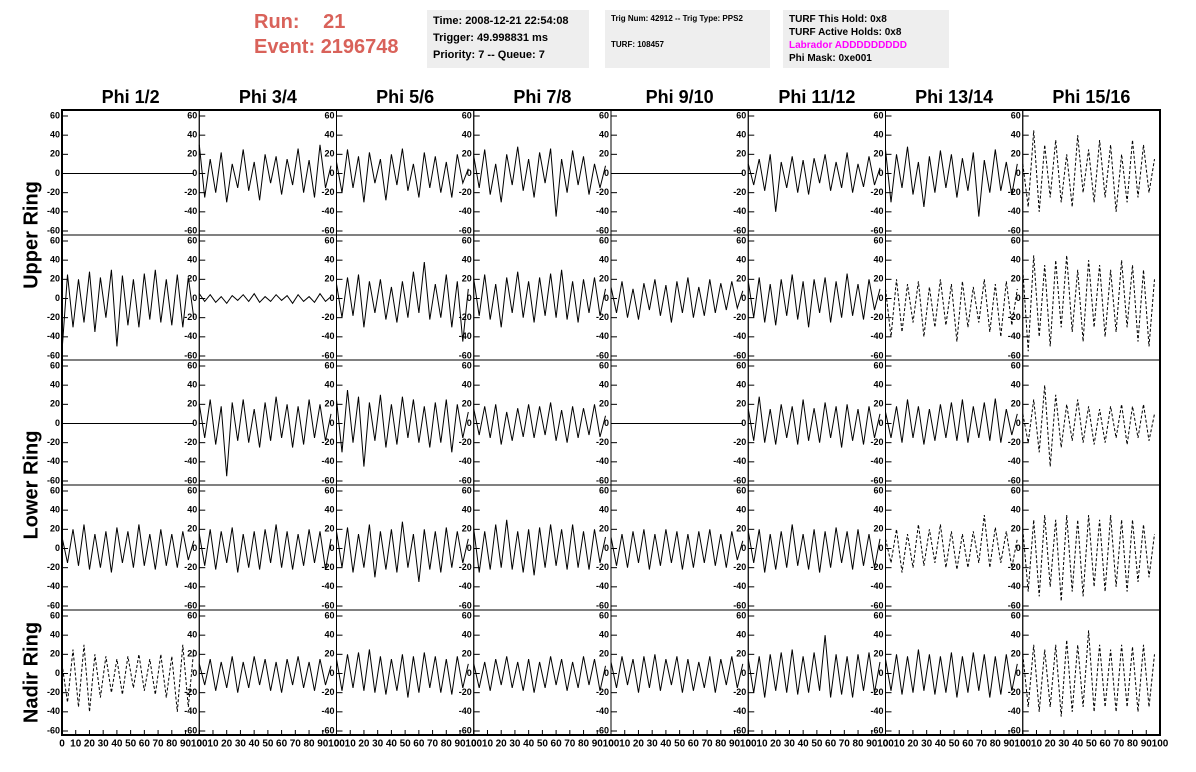 This screenshot has width=1196, height=772. I want to click on info-line: Phi Mask: 0xe001, so click(830, 58).